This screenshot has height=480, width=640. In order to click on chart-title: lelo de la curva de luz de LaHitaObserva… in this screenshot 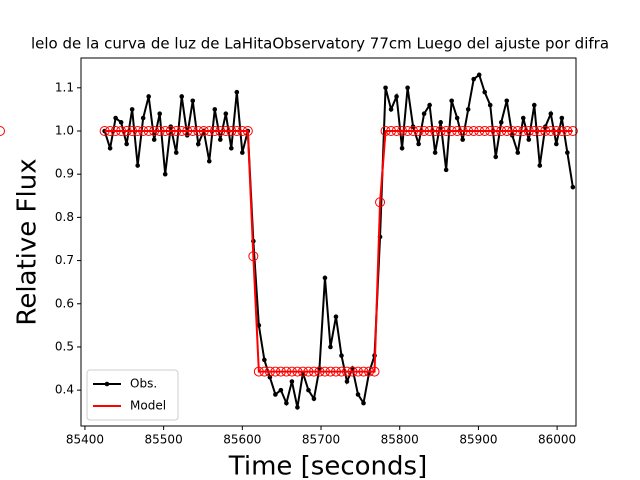, I will do `click(320, 44)`.